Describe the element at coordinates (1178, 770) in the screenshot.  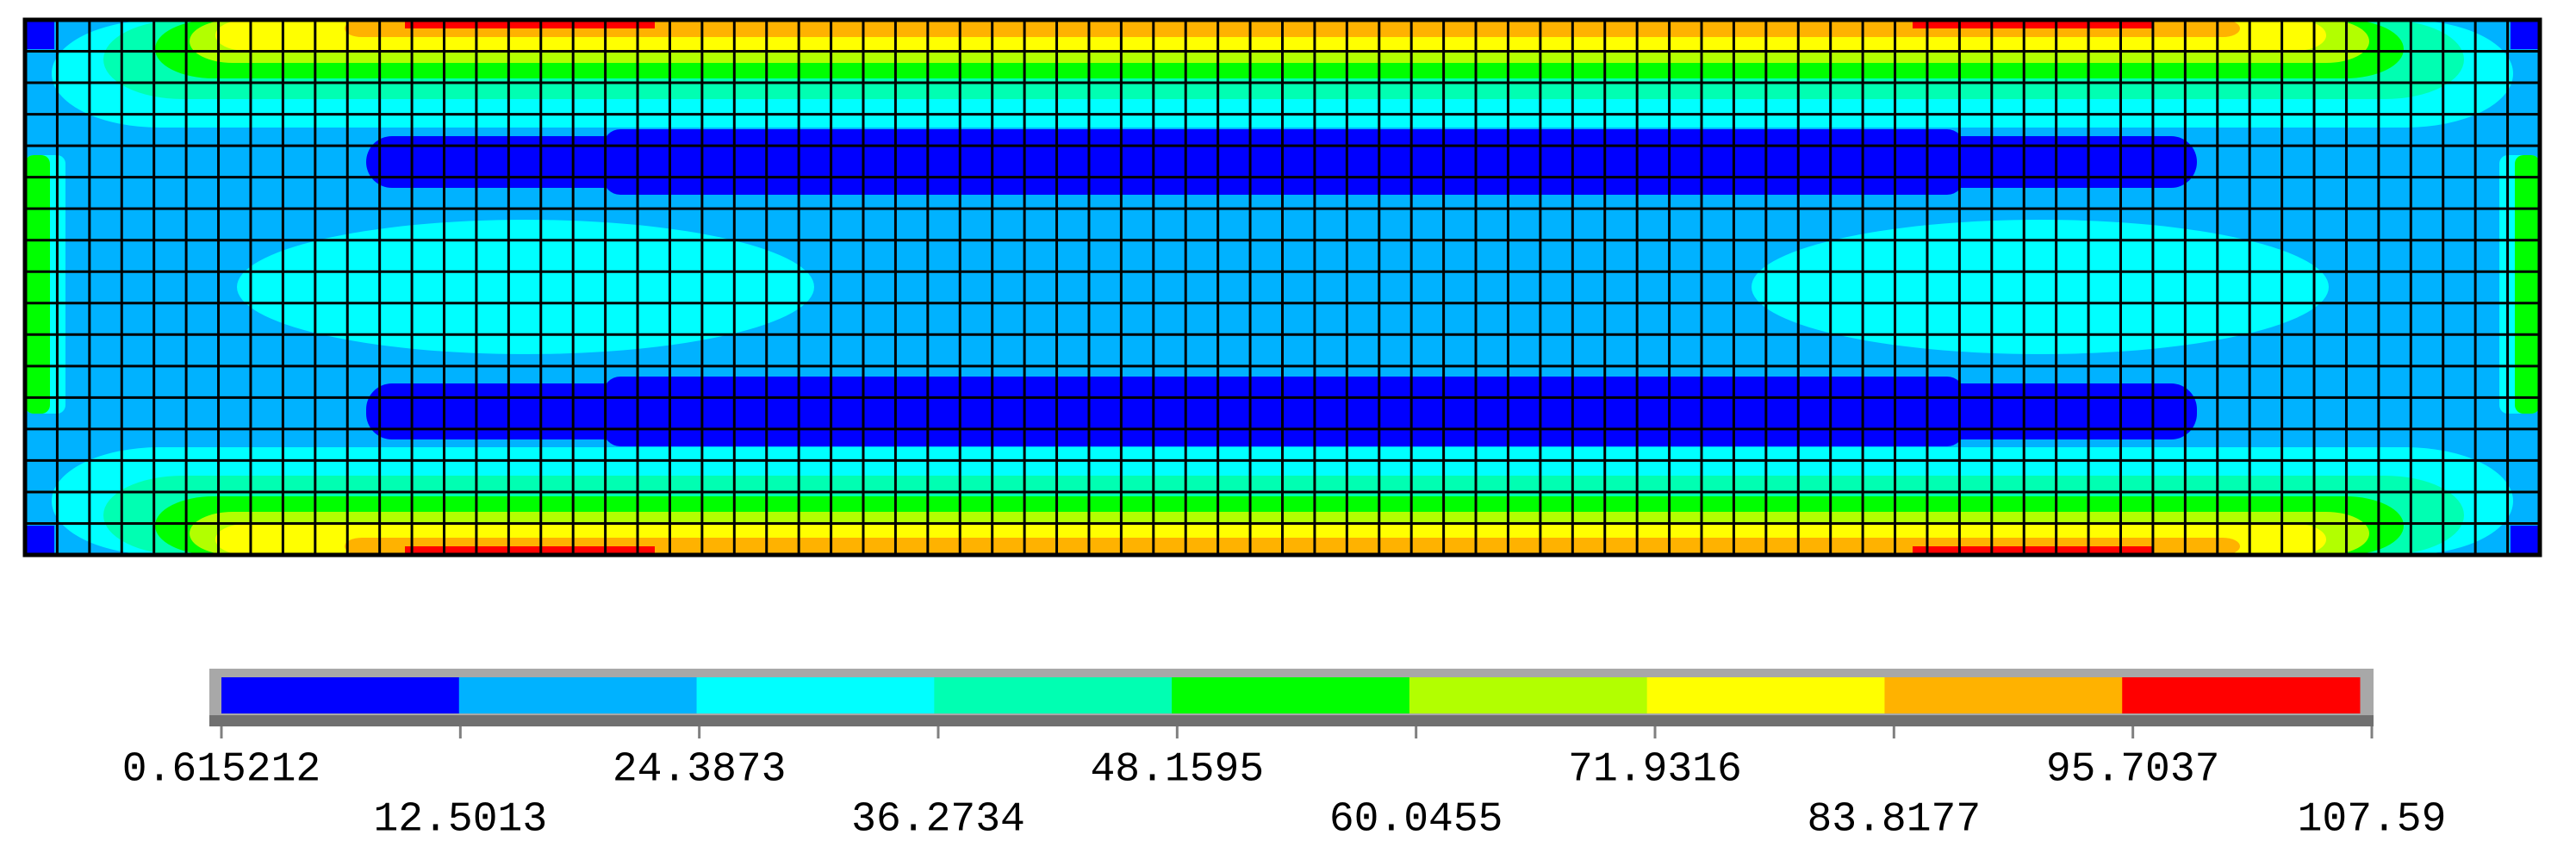
I see `tick-label: 48.1595` at that location.